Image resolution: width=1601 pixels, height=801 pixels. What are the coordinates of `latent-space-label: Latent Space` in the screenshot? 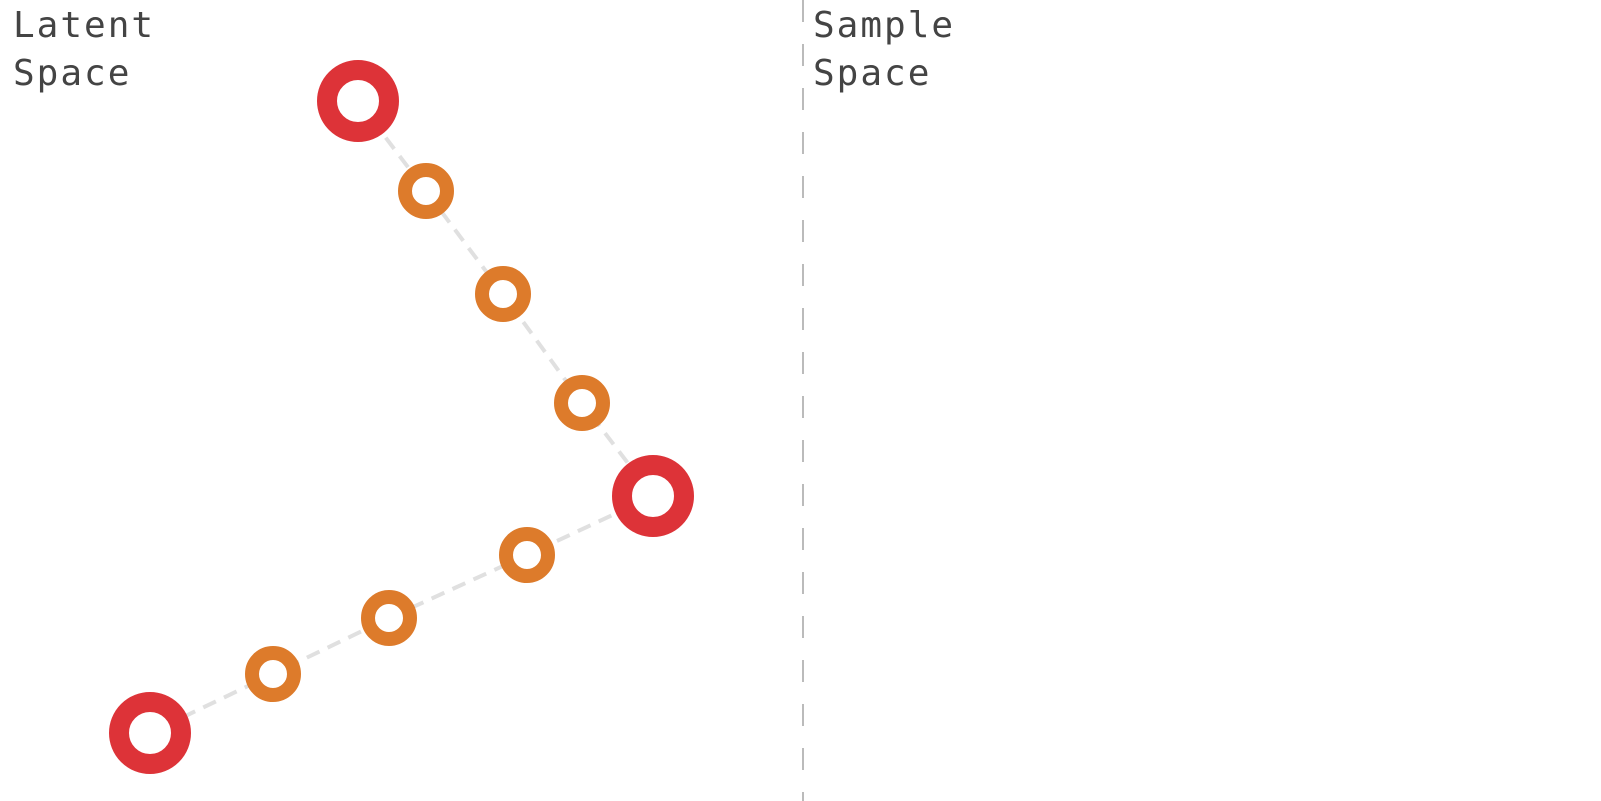 It's located at (84, 49).